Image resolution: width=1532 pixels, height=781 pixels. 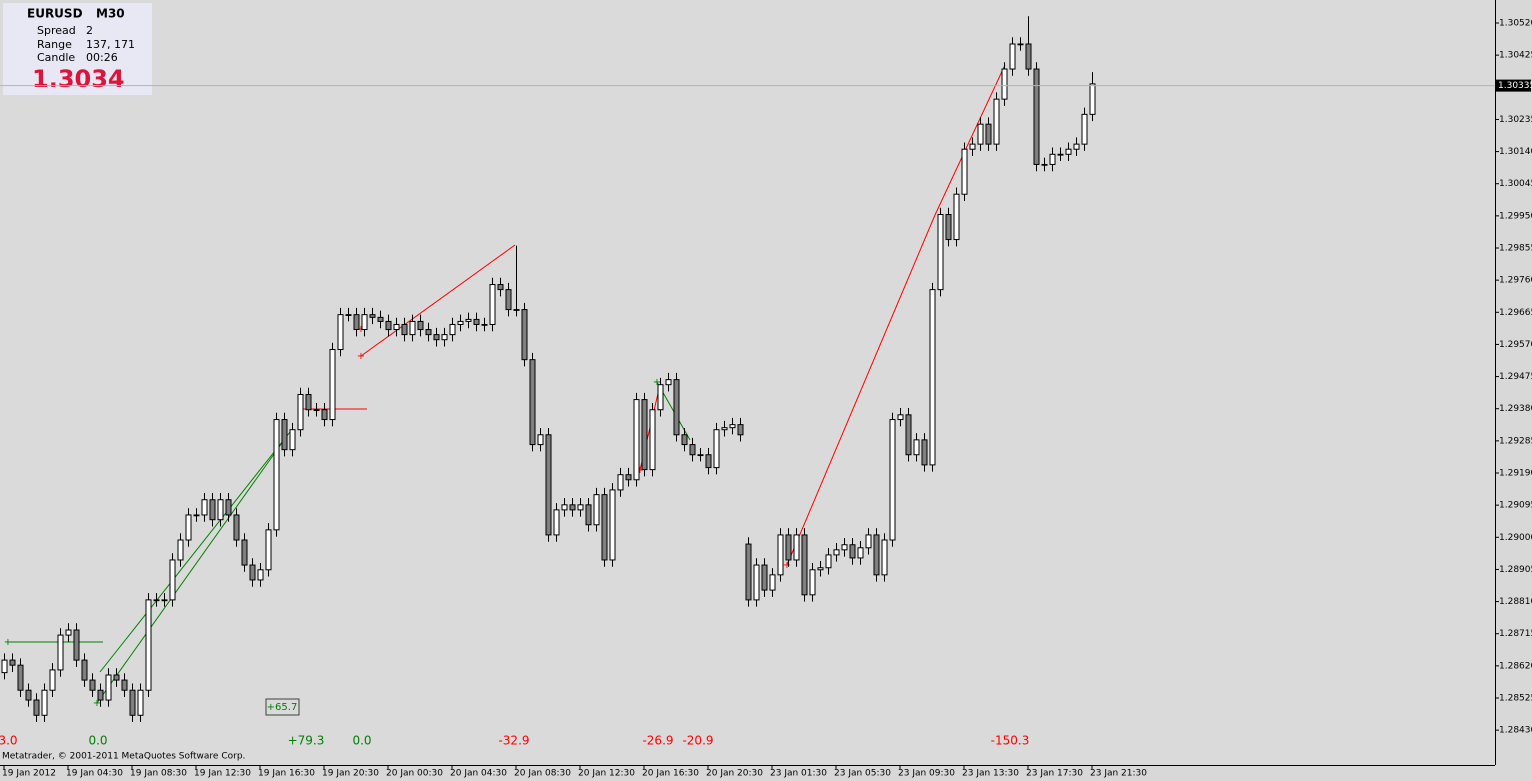 What do you see at coordinates (1515, 281) in the screenshot?
I see `y-tick-label: 1.29760` at bounding box center [1515, 281].